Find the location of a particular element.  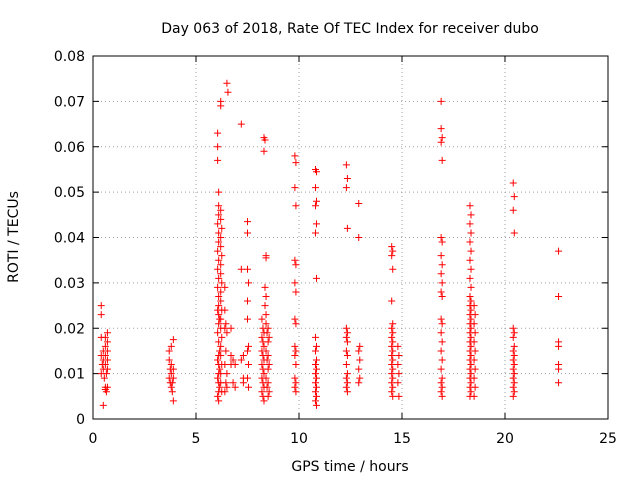

y-tick-label: 0.01 is located at coordinates (69, 375).